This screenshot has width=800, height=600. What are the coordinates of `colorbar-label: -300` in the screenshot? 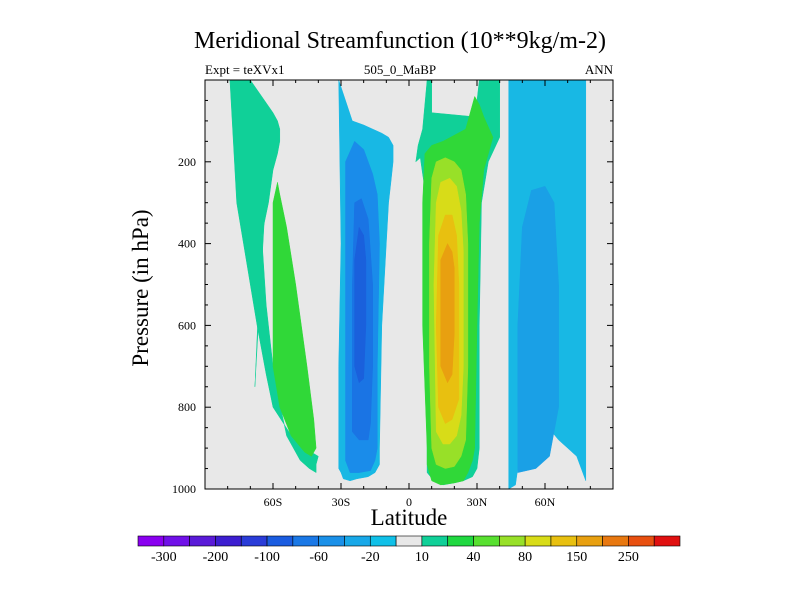 It's located at (164, 557).